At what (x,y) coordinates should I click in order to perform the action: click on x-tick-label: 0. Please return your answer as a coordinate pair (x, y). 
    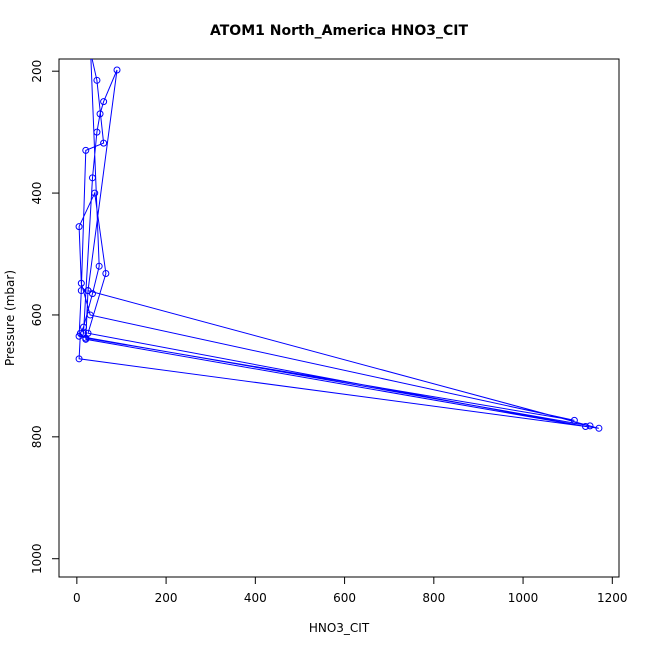
    Looking at the image, I should click on (77, 598).